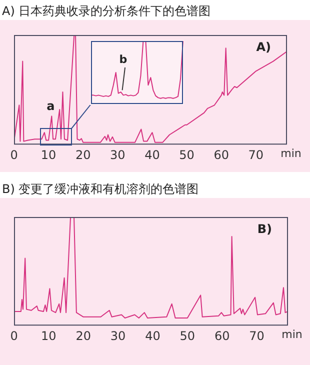  Describe the element at coordinates (106, 11) in the screenshot. I see `chart-title: A) 日本药典收录的分析条件下的色谱图` at that location.